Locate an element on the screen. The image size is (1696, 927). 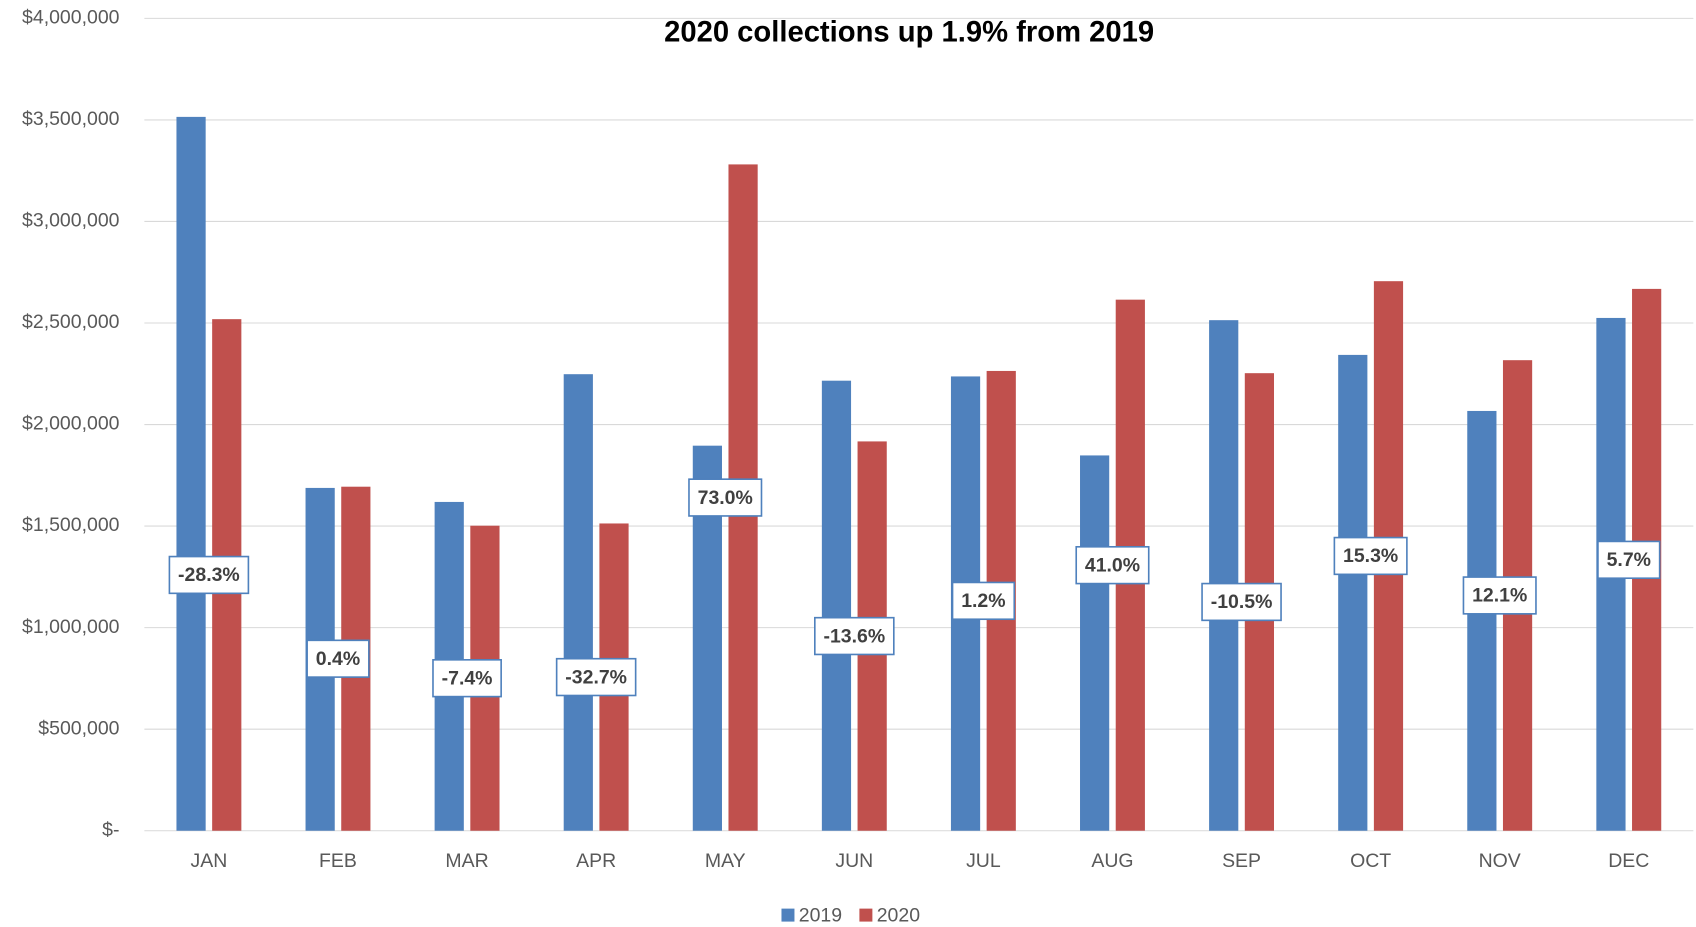
legend-label: 2020 is located at coordinates (898, 915).